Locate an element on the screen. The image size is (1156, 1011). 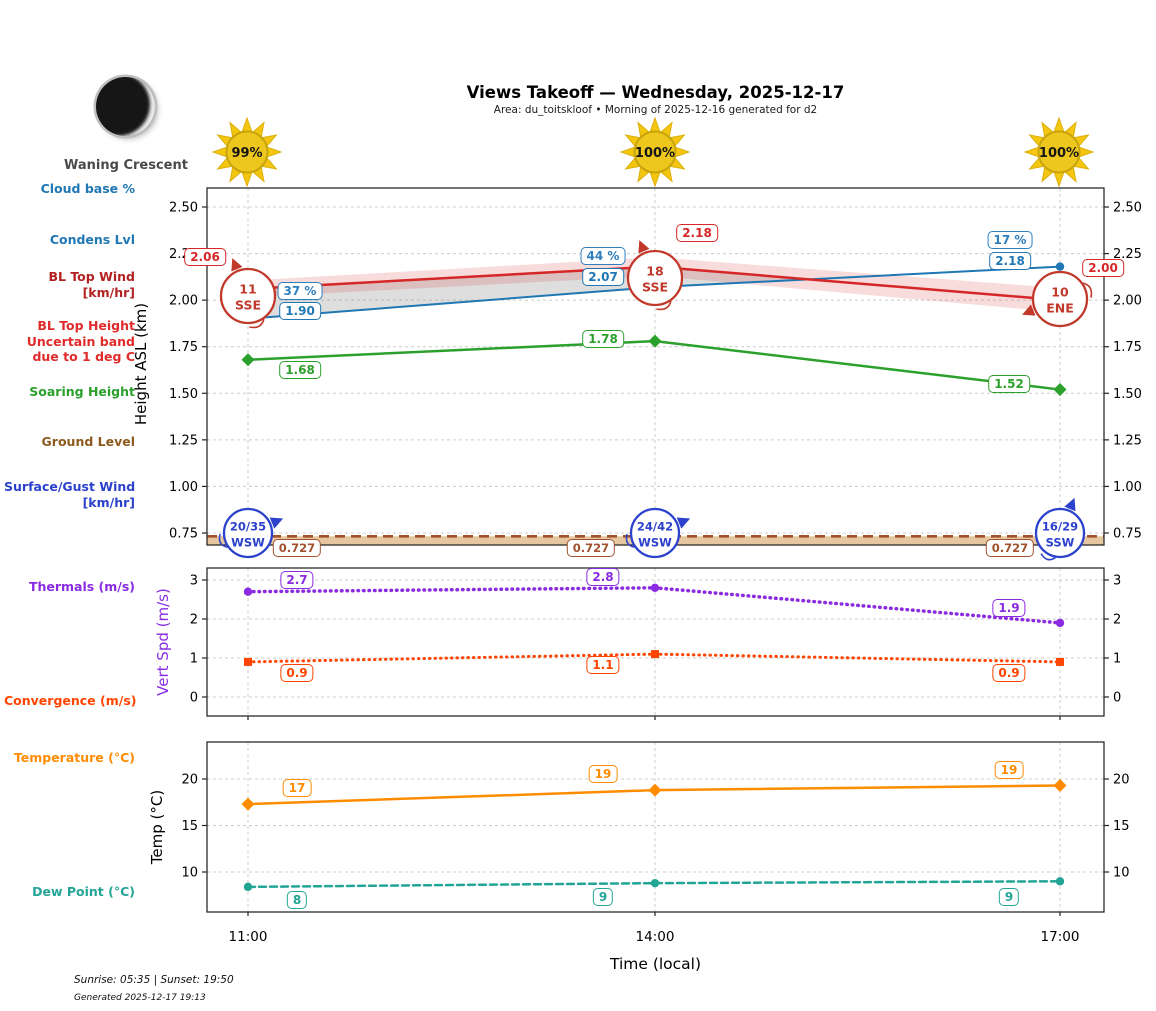
wind-dir-label: SSW is located at coordinates (1060, 543).